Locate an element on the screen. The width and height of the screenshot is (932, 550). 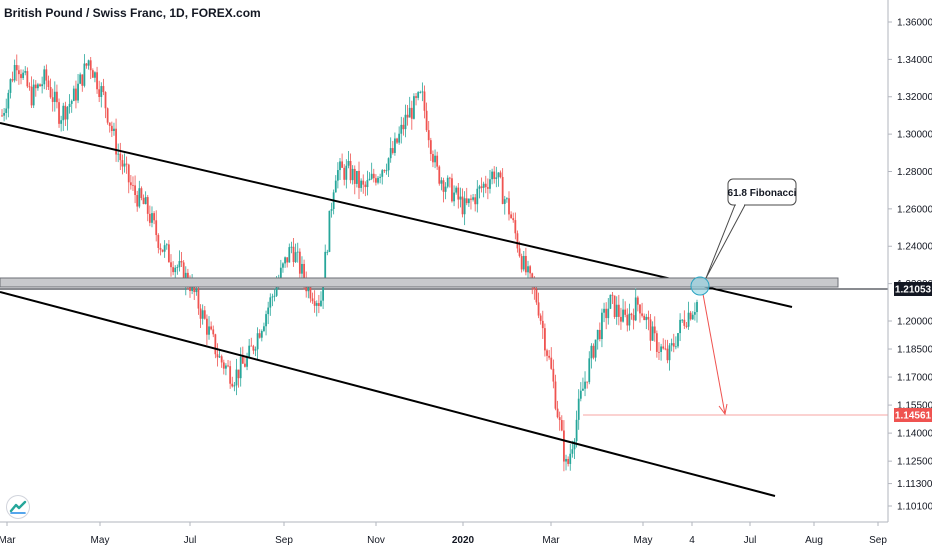
target-price-label: 1.14561 is located at coordinates (913, 416).